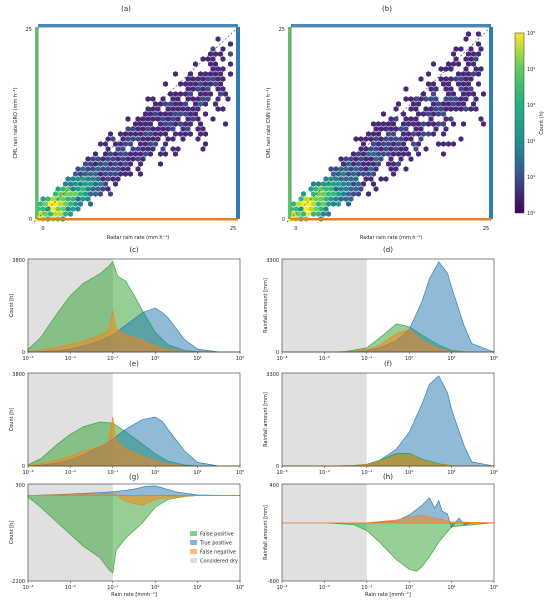 This screenshot has height=600, width=547. I want to click on panel-a-ylabel: CML rain rate GRO (mm h⁻¹), so click(16, 122).